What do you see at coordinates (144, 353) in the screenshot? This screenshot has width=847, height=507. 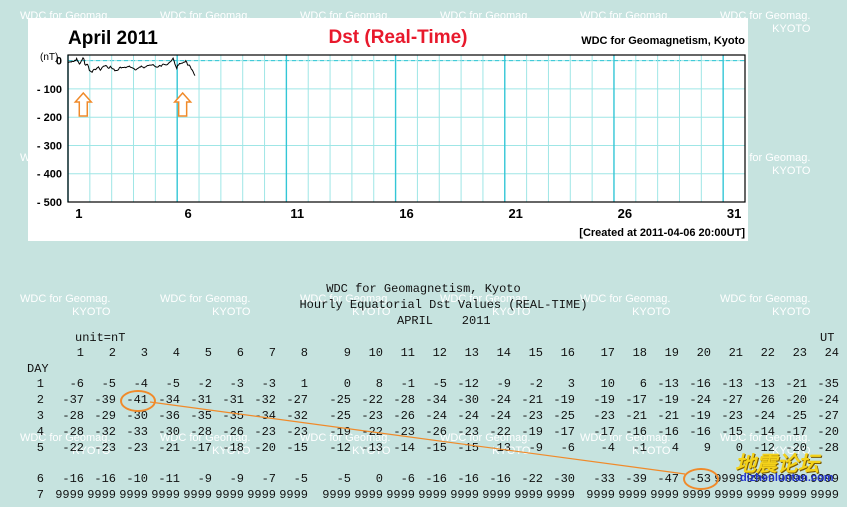 I see `hour-header: 3` at bounding box center [144, 353].